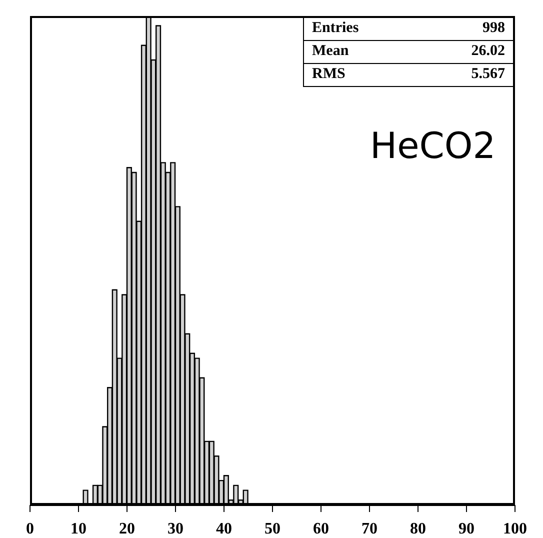 This screenshot has height=538, width=543. Describe the element at coordinates (370, 529) in the screenshot. I see `x-tick-label: 70` at that location.